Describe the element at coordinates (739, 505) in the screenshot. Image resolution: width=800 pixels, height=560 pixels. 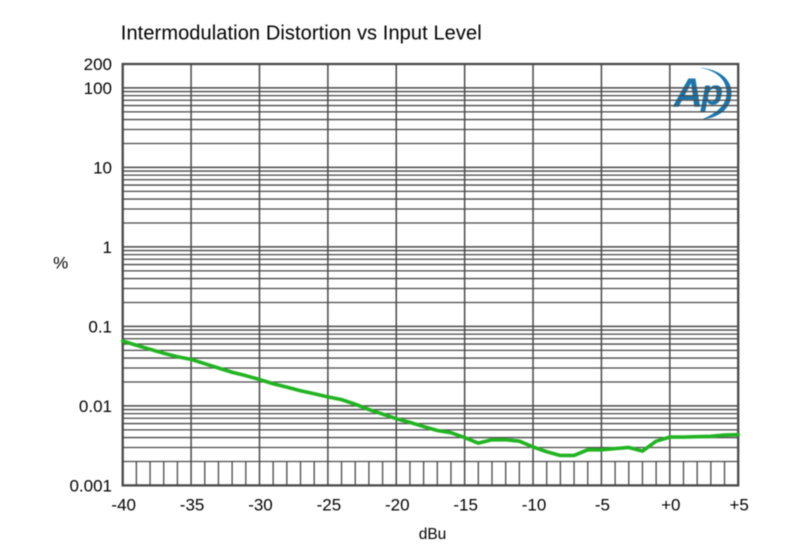
I see `svg-text: +5` at that location.